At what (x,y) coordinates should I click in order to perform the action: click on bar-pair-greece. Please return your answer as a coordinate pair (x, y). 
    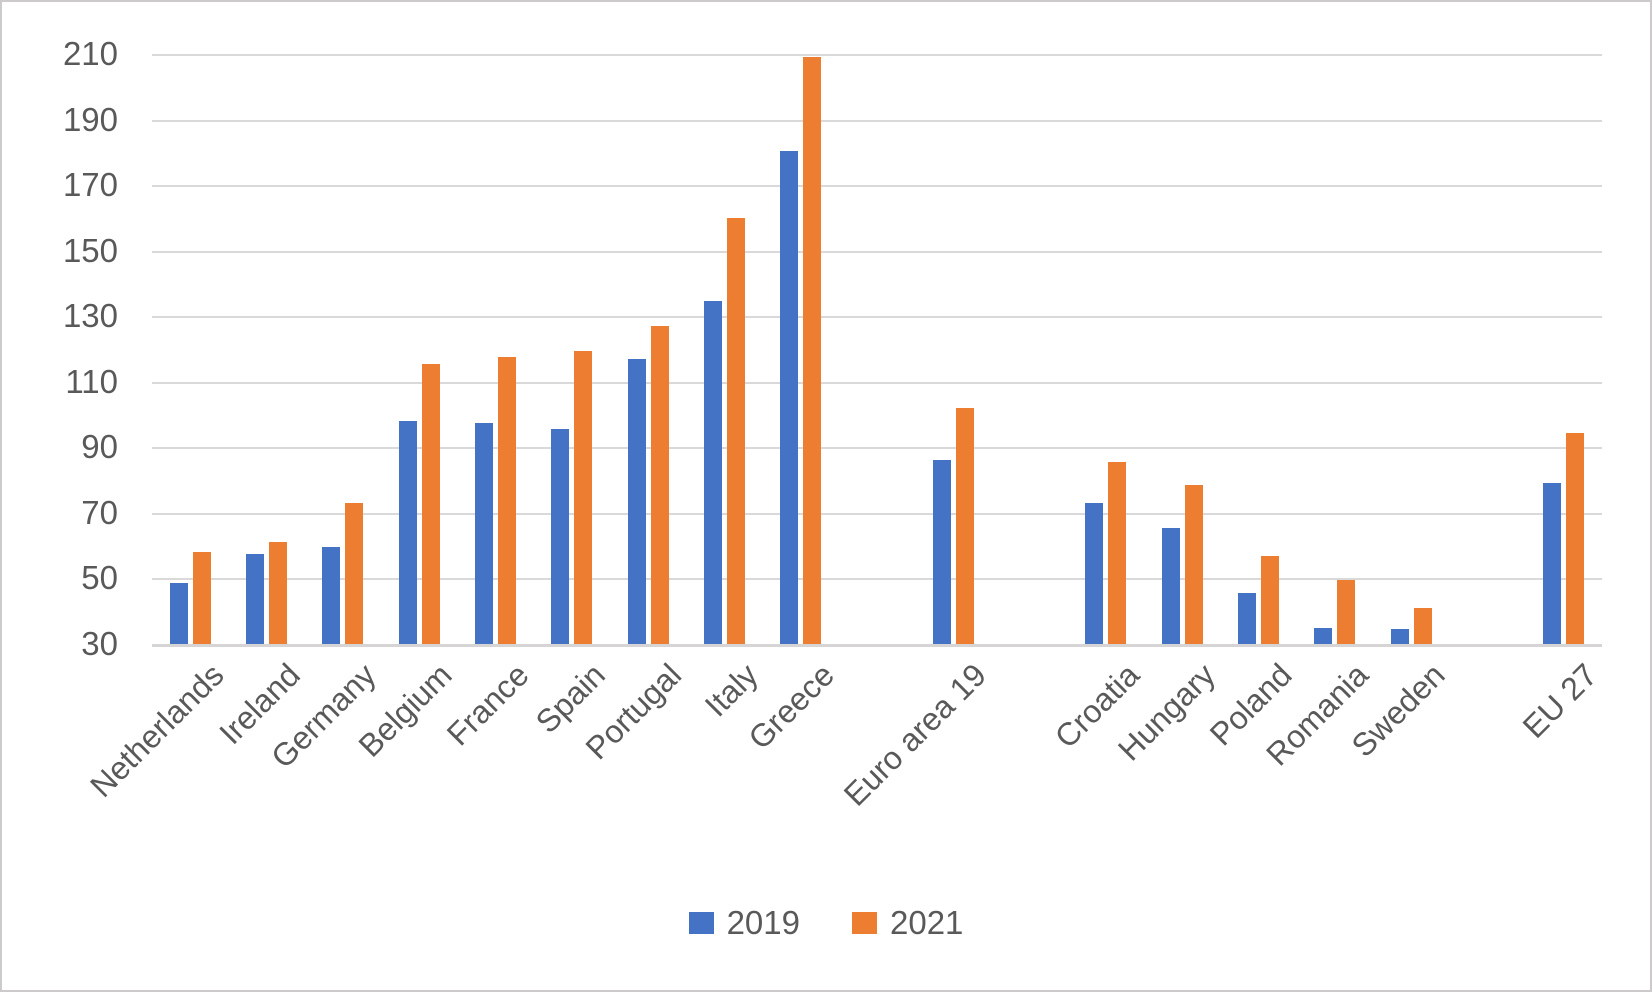
    Looking at the image, I should click on (801, 349).